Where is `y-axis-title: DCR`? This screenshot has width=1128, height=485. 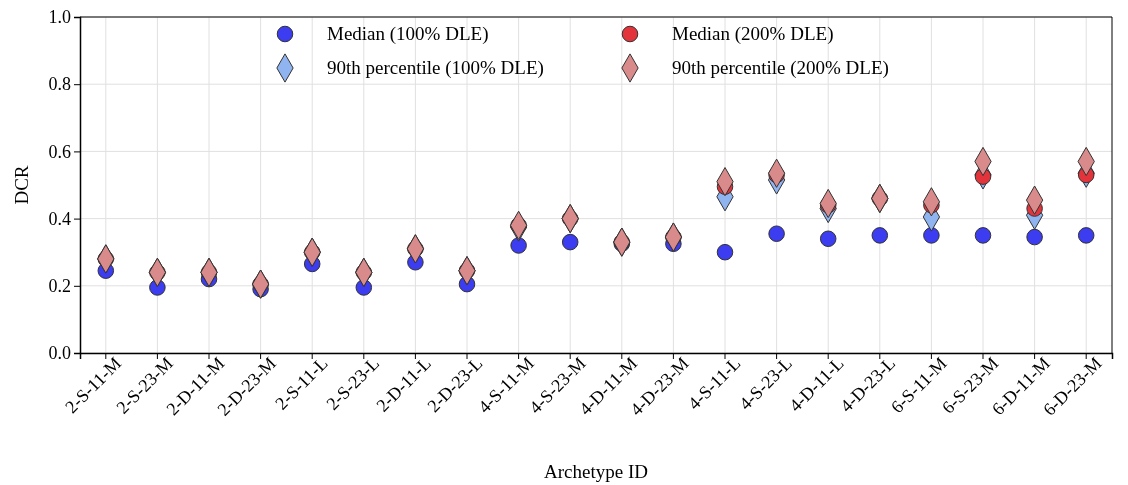
y-axis-title: DCR is located at coordinates (21, 185).